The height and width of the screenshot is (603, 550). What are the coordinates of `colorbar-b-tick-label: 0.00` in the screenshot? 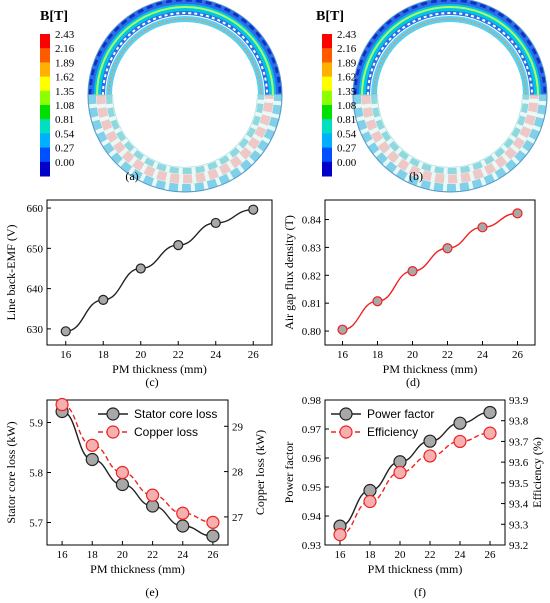 It's located at (347, 163).